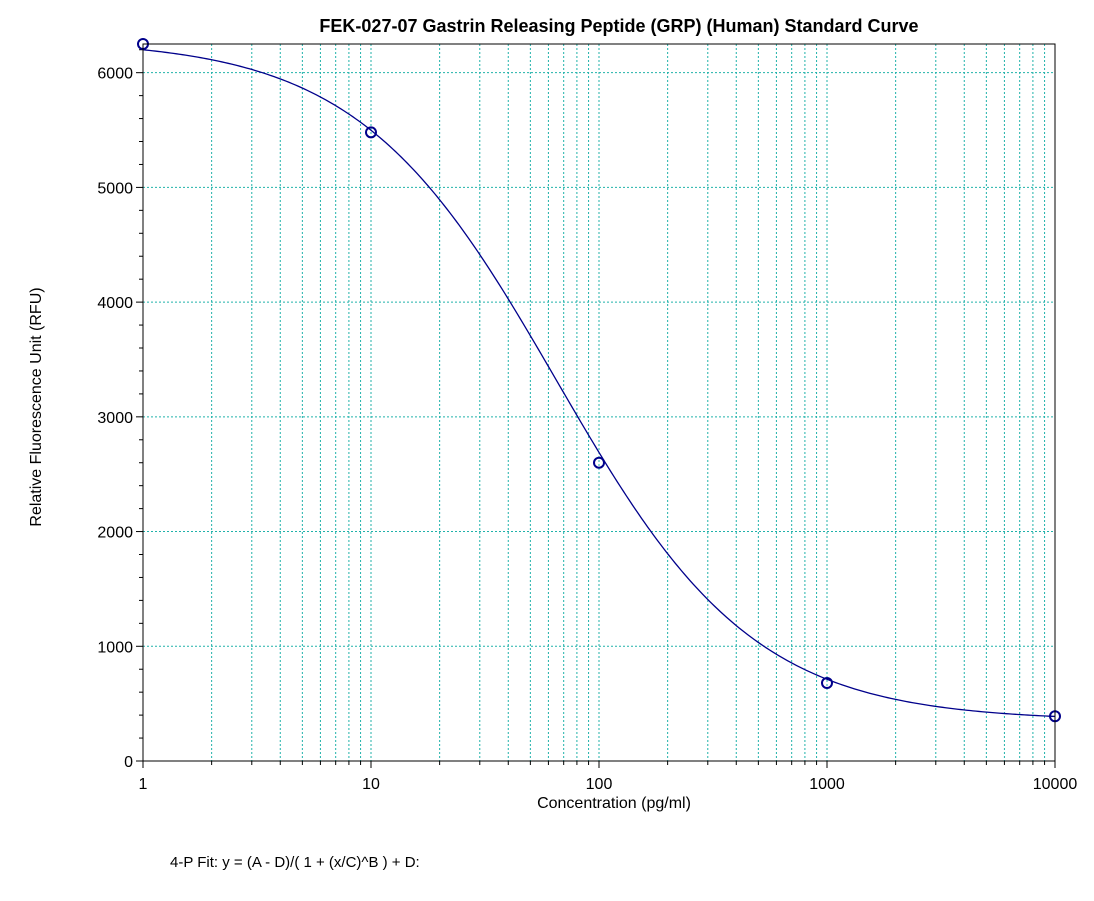 Image resolution: width=1094 pixels, height=901 pixels. I want to click on x-tick-label: 10000, so click(1055, 784).